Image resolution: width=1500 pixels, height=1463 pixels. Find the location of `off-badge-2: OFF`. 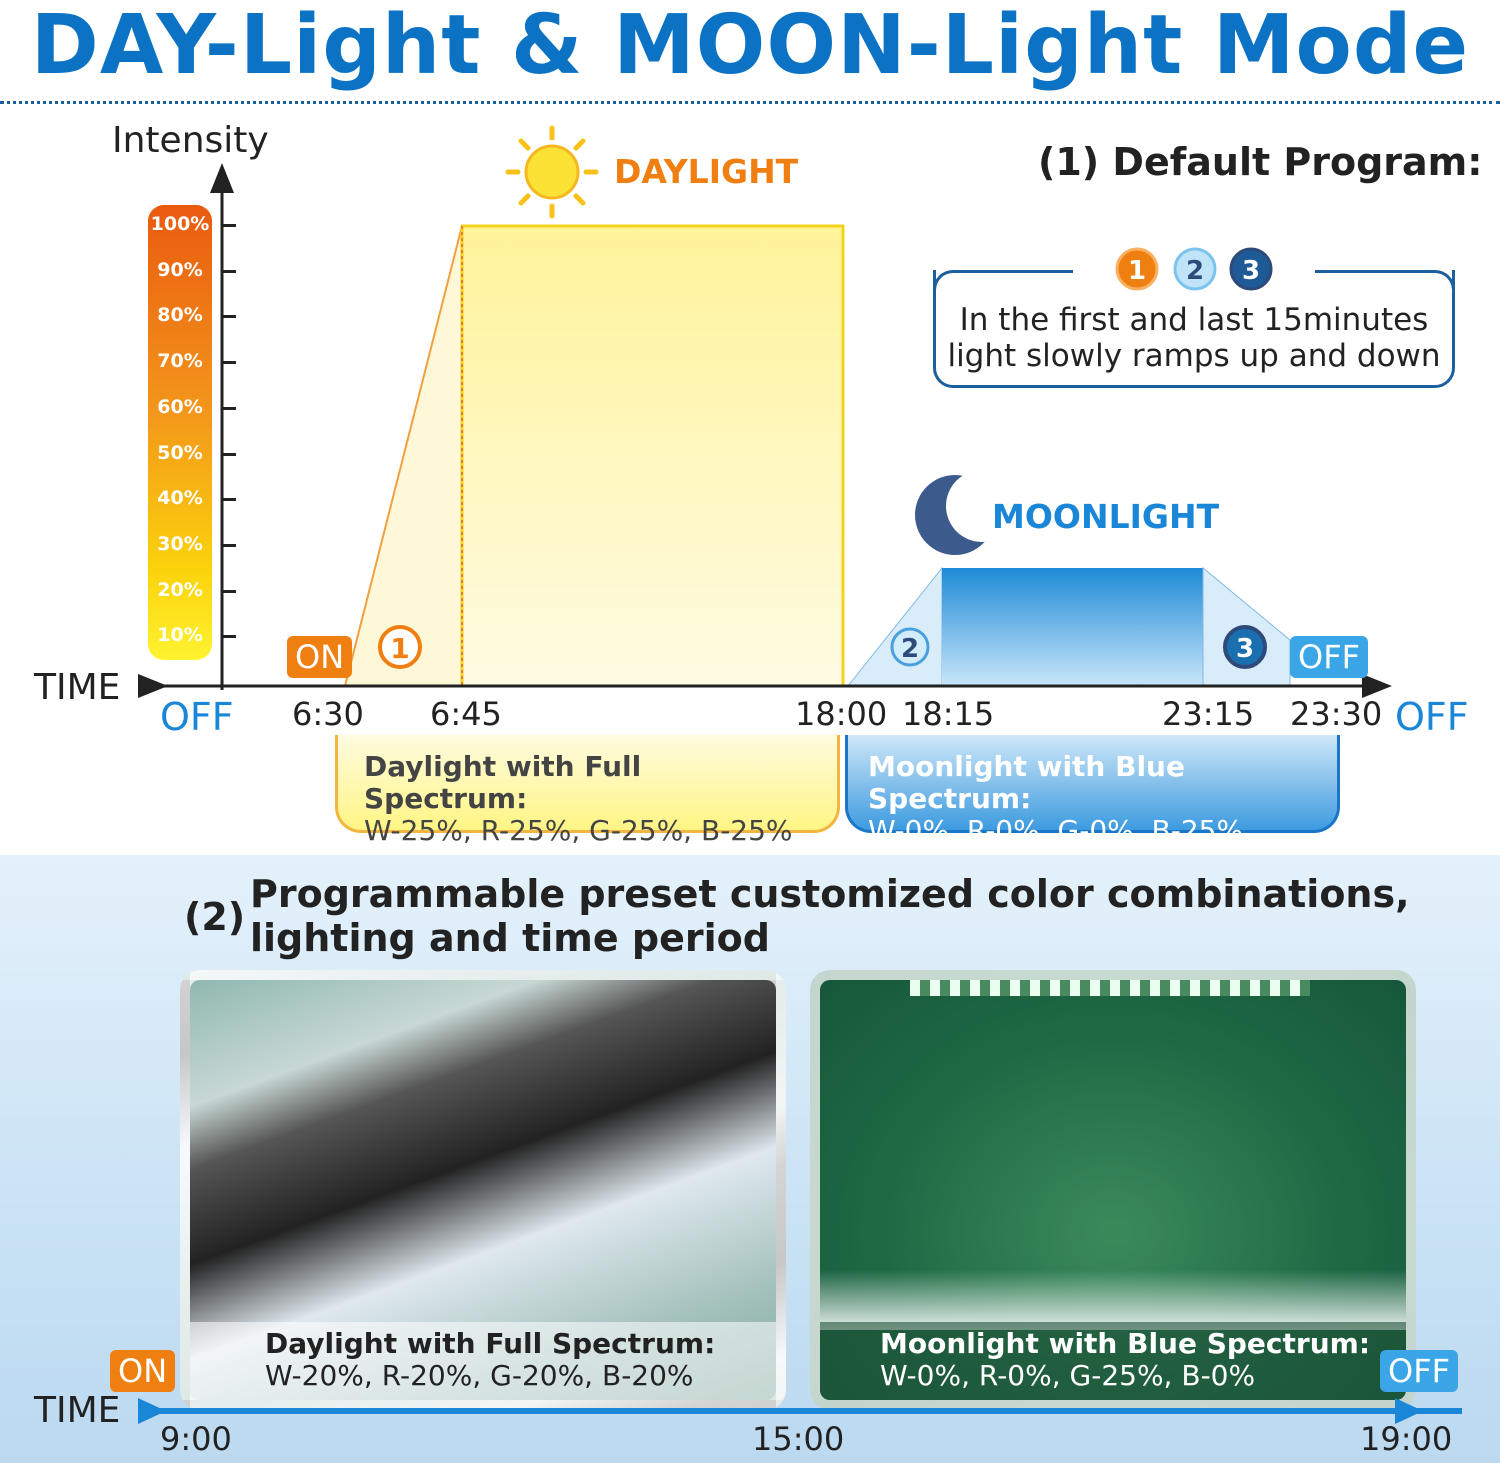

off-badge-2: OFF is located at coordinates (1419, 1371).